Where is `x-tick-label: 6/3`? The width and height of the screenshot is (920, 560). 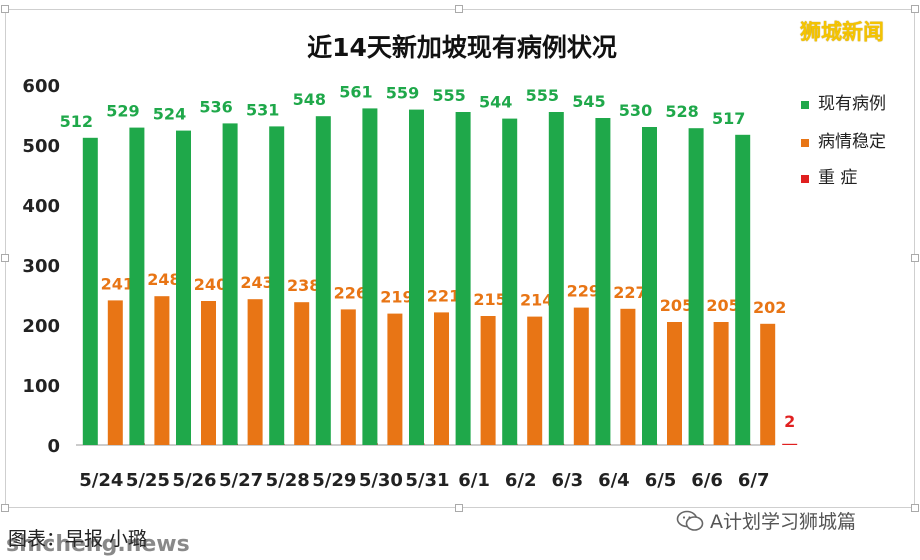 x-tick-label: 6/3 is located at coordinates (567, 480).